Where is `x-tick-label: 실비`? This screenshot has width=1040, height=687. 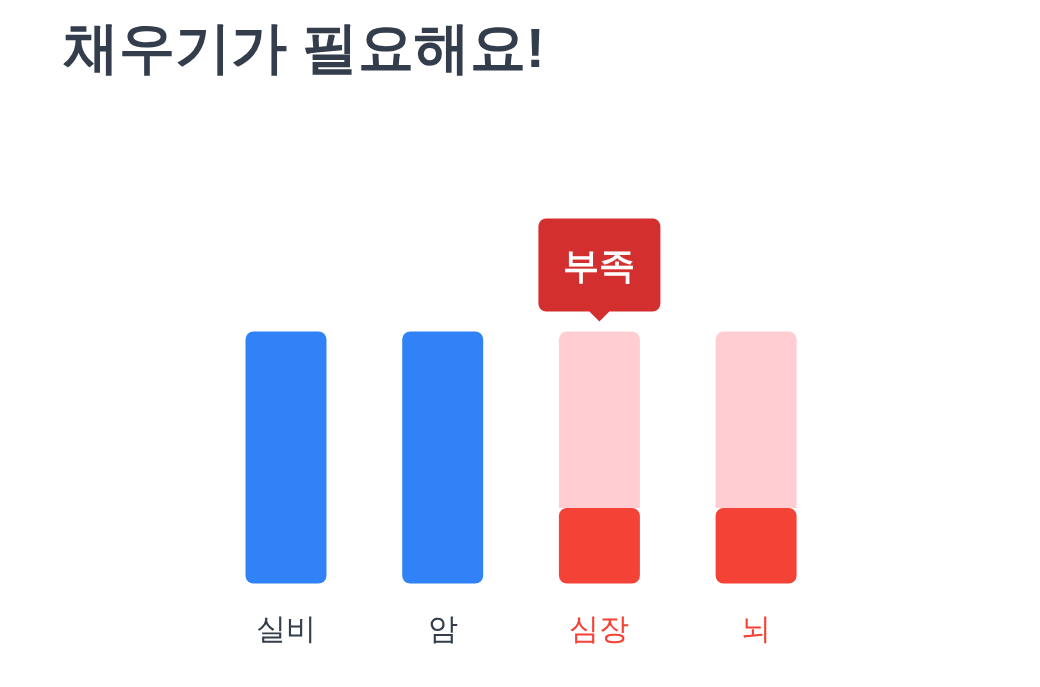 x-tick-label: 실비 is located at coordinates (286, 628).